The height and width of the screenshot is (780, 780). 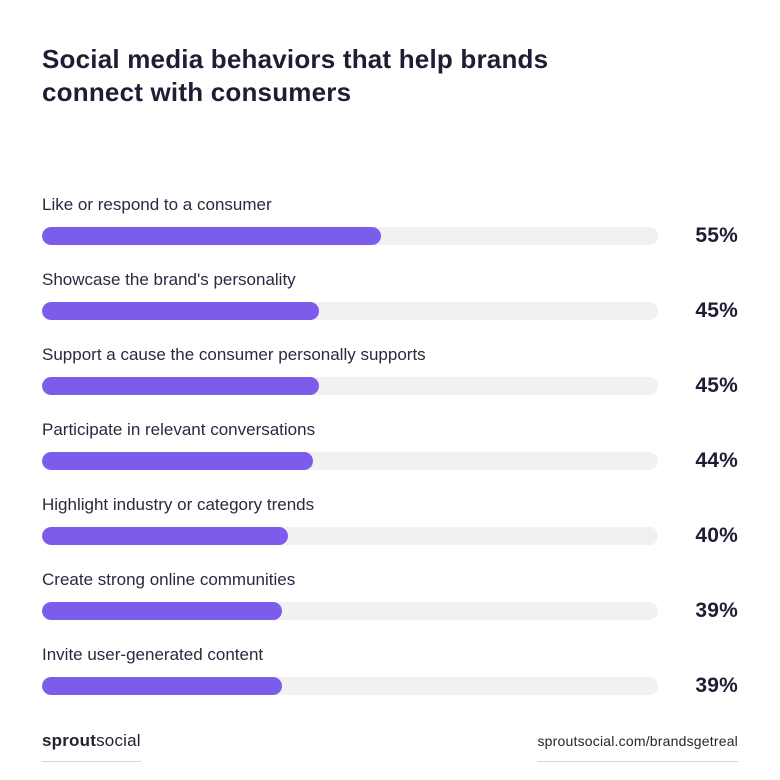 I want to click on bar-label: Create strong online communities, so click(x=169, y=579).